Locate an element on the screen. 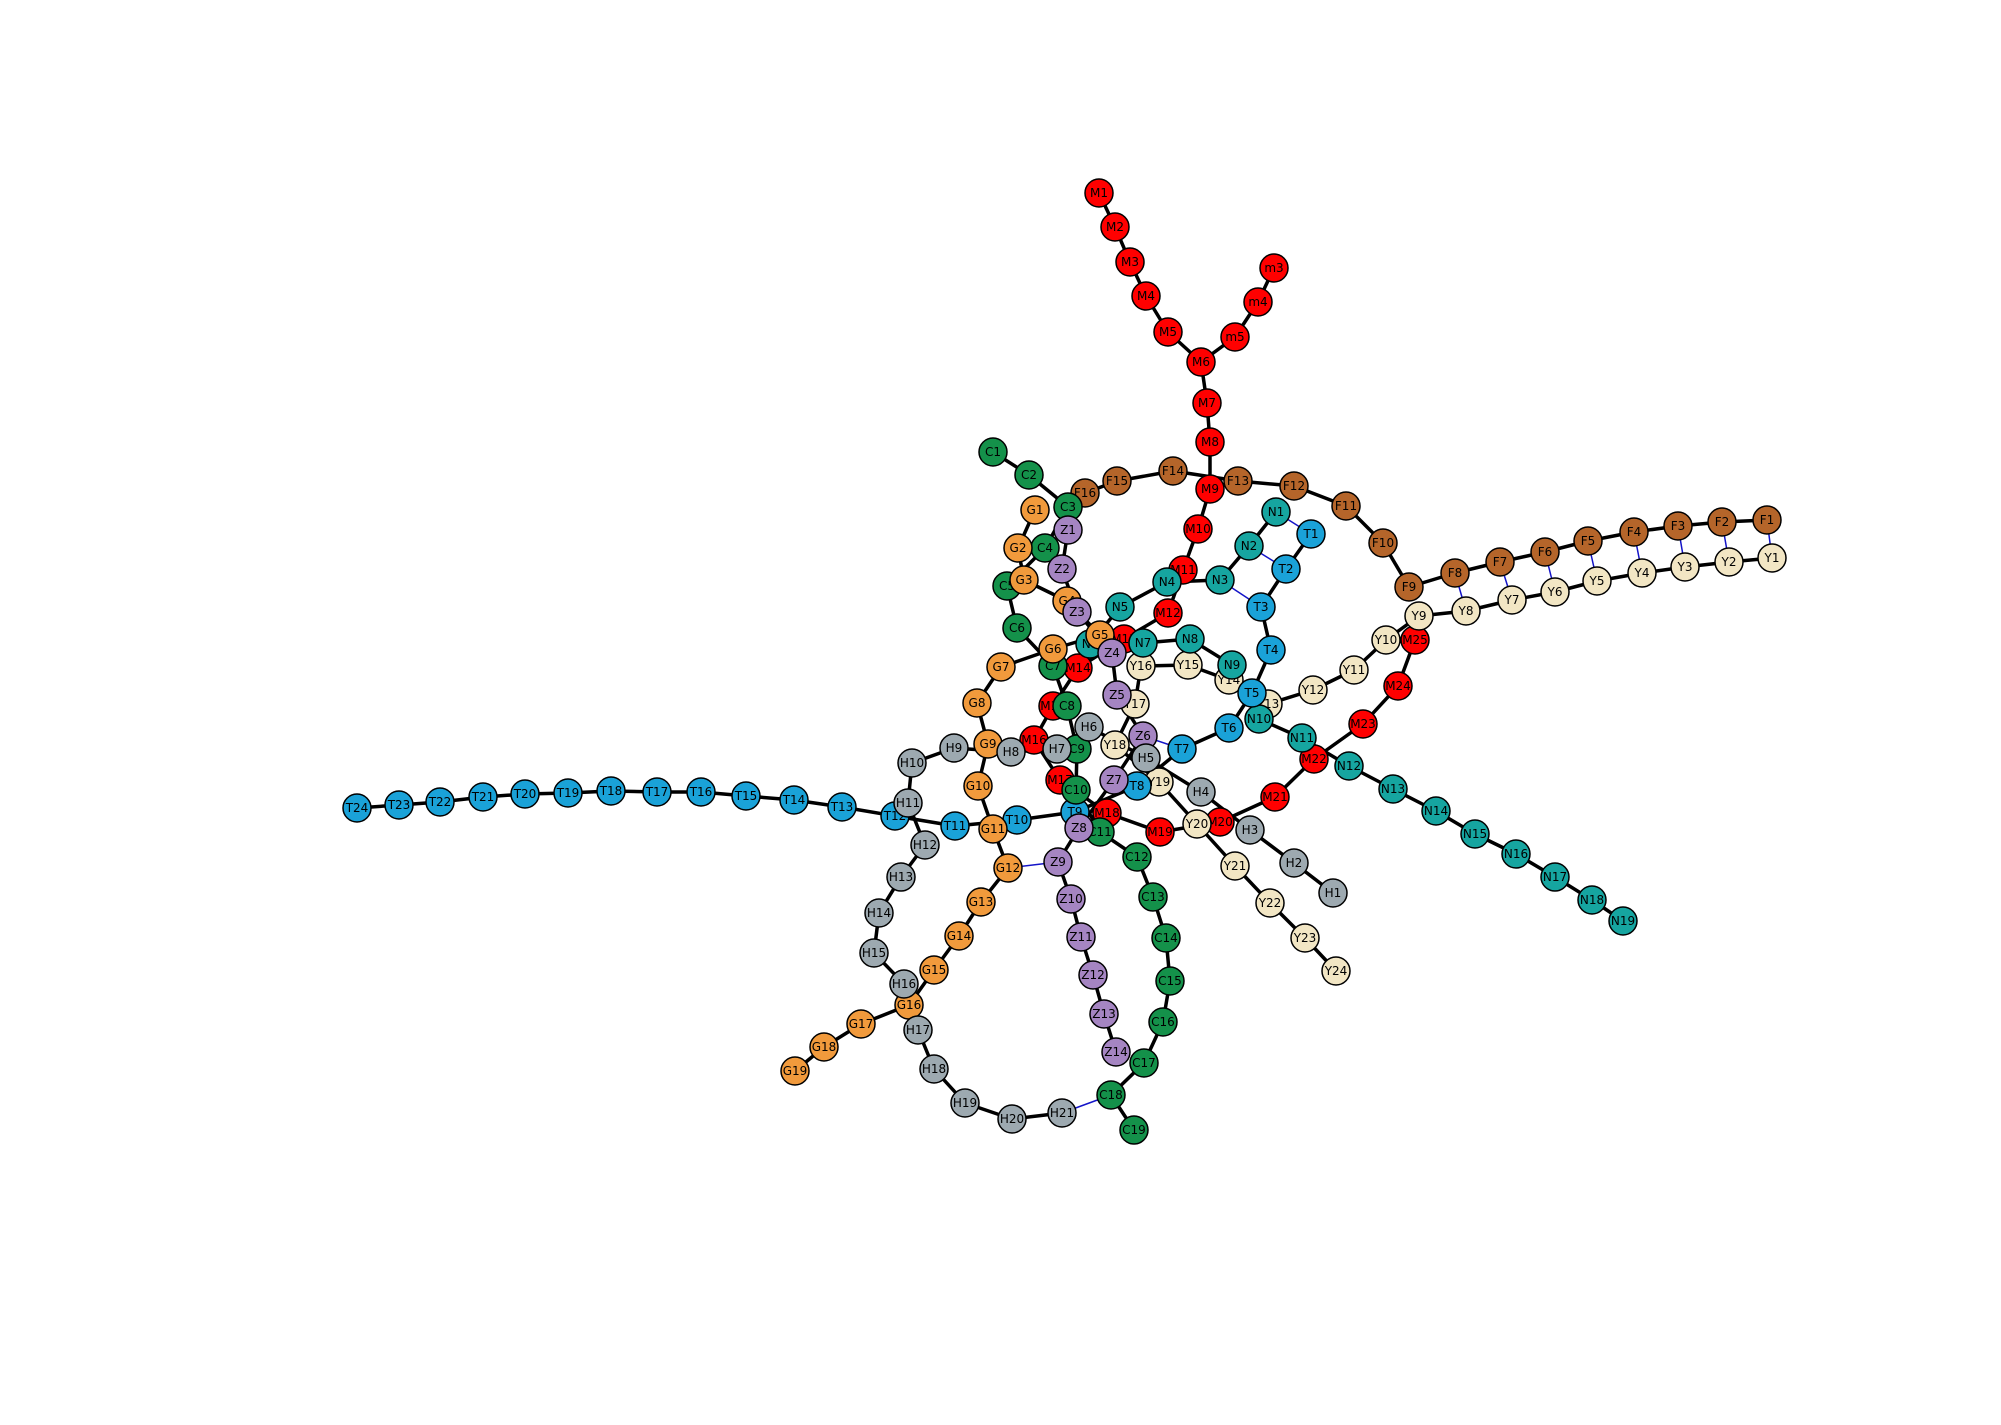 This screenshot has height=1425, width=2001. node-label: M1 is located at coordinates (1099, 193).